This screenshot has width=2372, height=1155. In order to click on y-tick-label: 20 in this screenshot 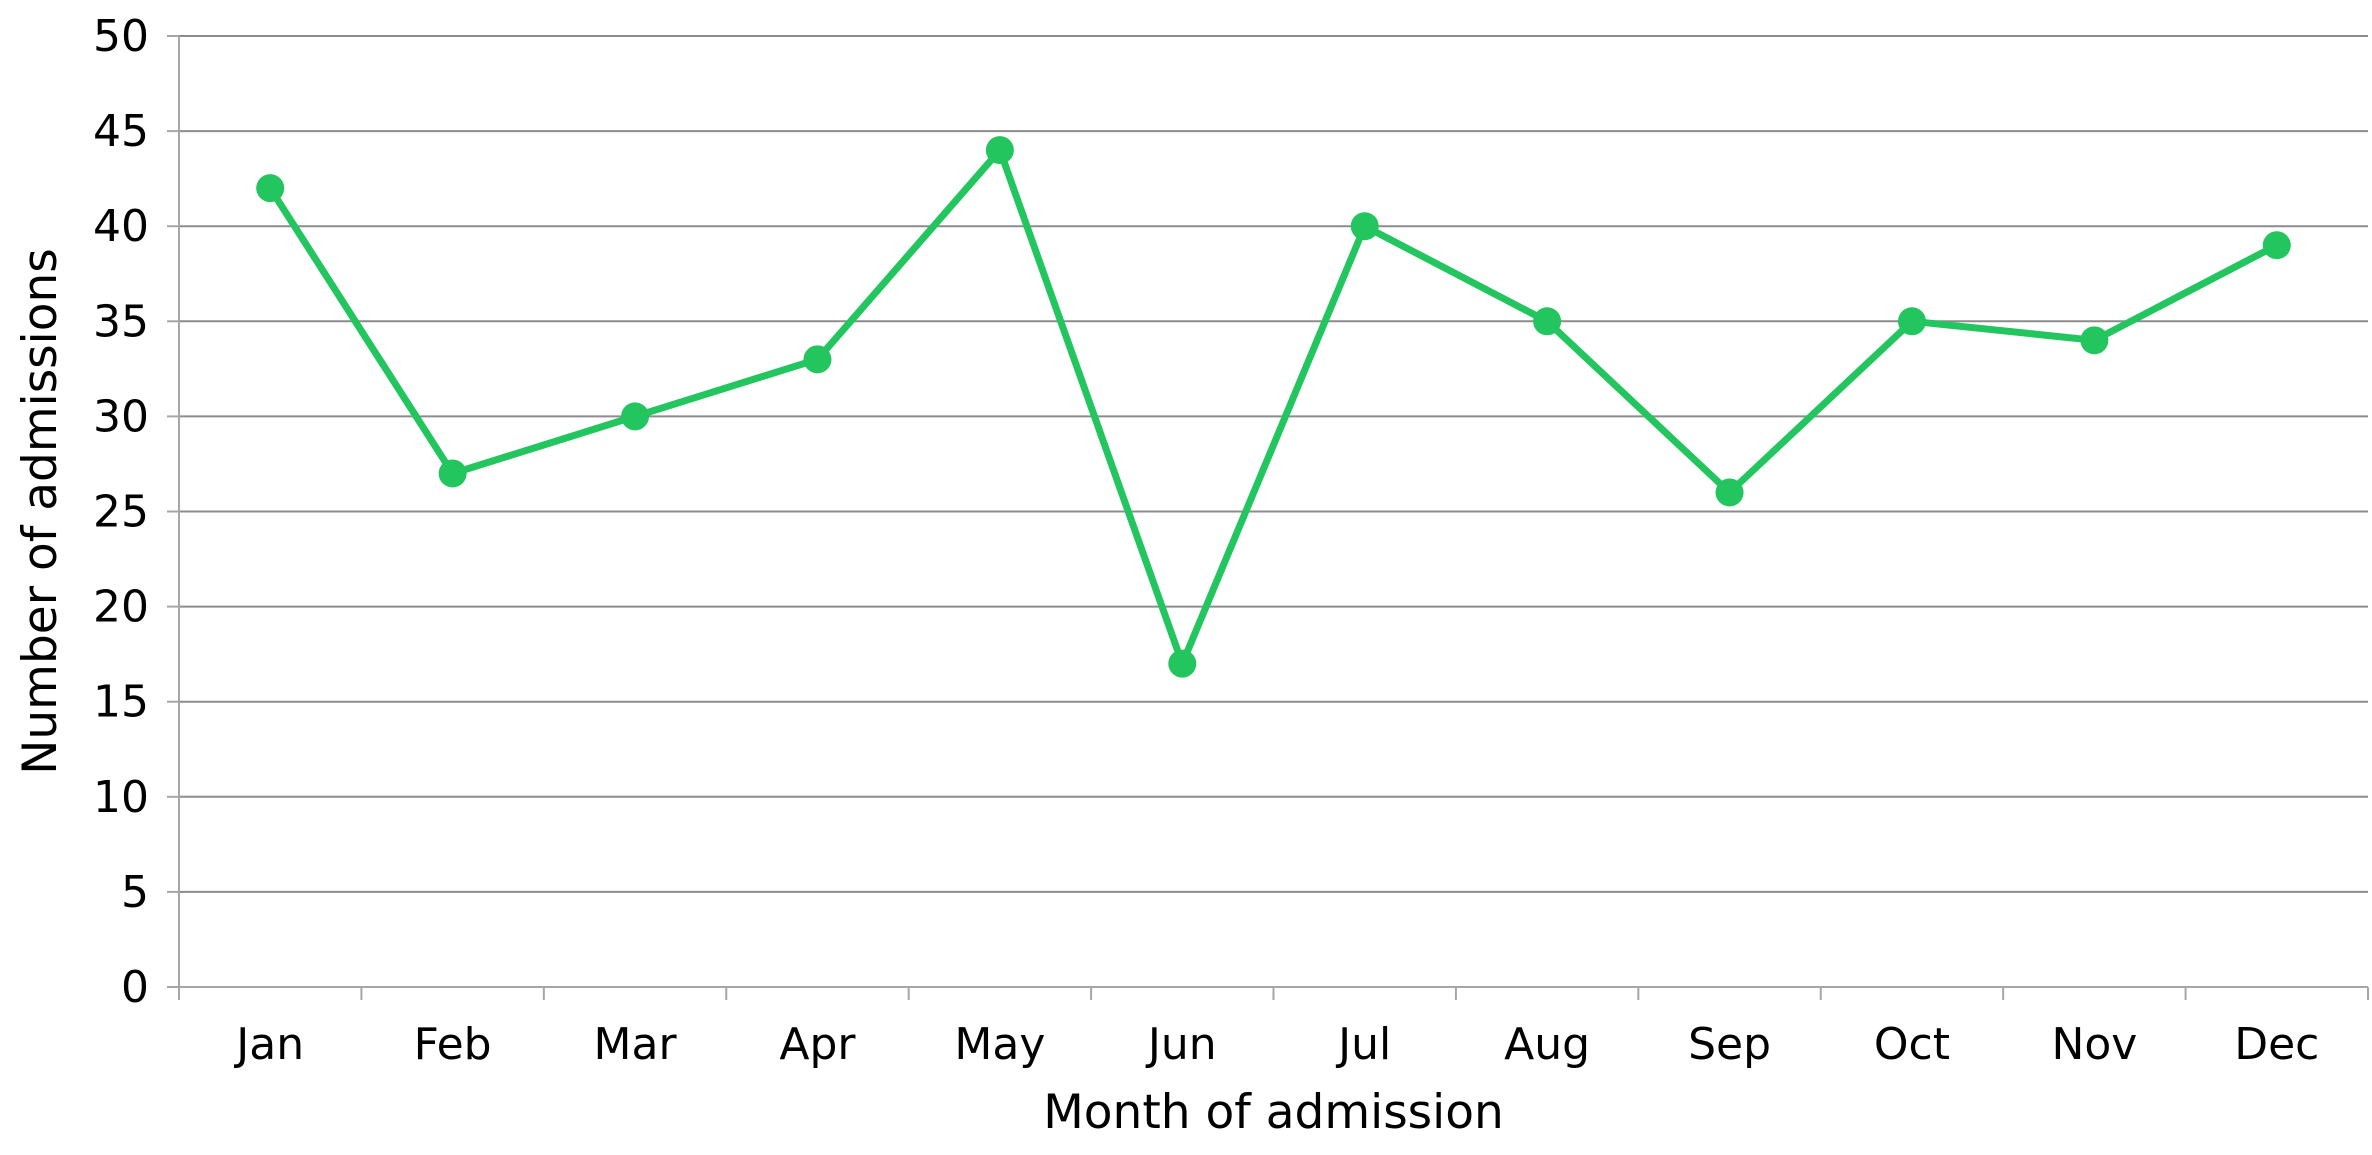, I will do `click(121, 607)`.